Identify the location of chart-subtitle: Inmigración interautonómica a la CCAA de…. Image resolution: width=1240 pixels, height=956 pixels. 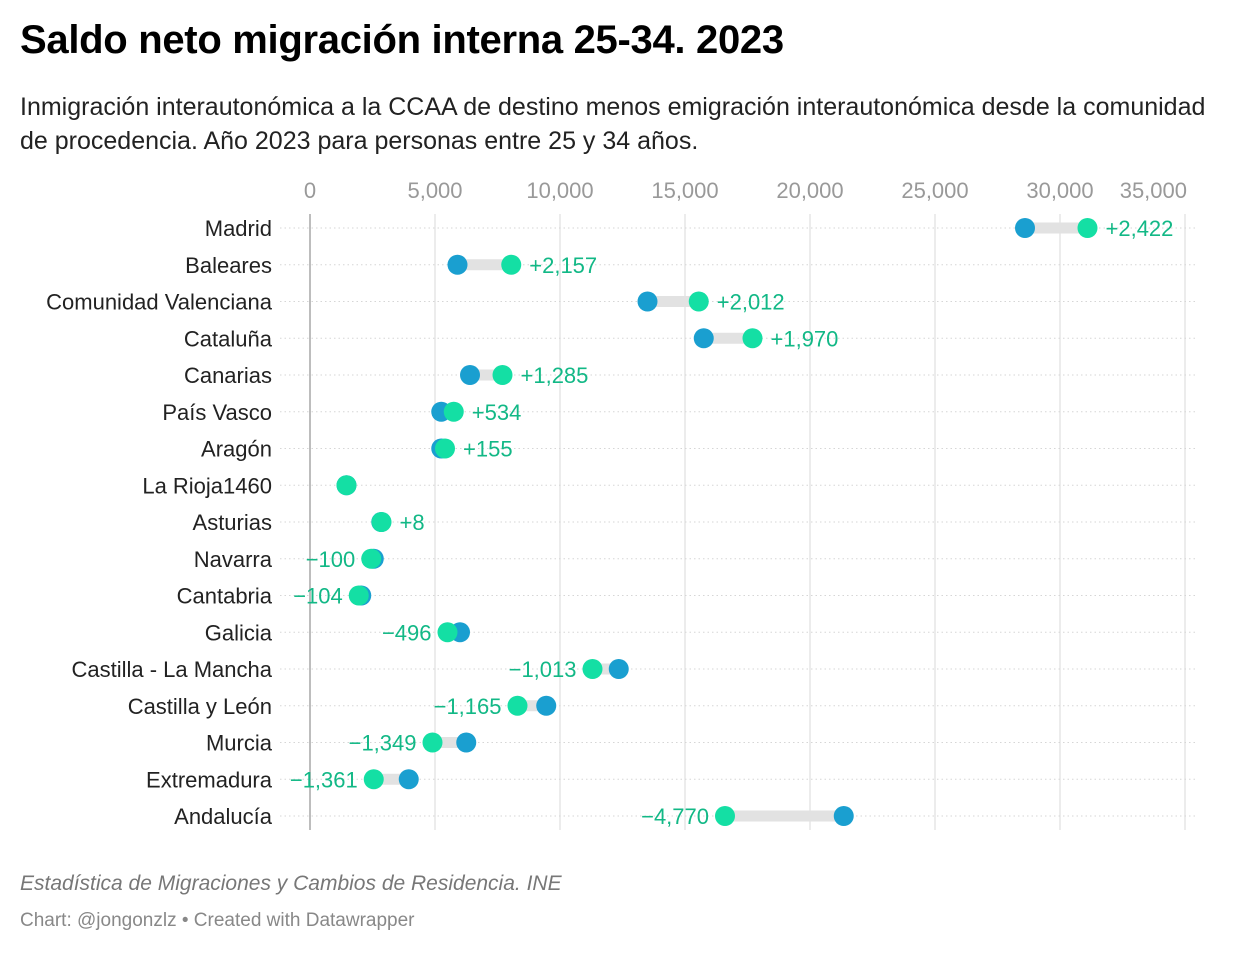
(613, 124).